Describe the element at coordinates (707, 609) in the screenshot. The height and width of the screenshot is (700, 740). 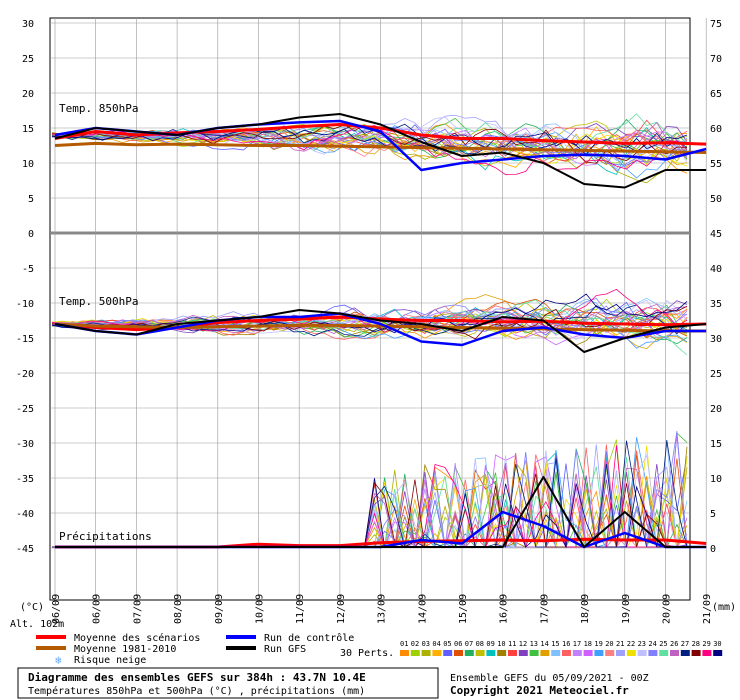
I see `x-tick-label: 21/09` at that location.